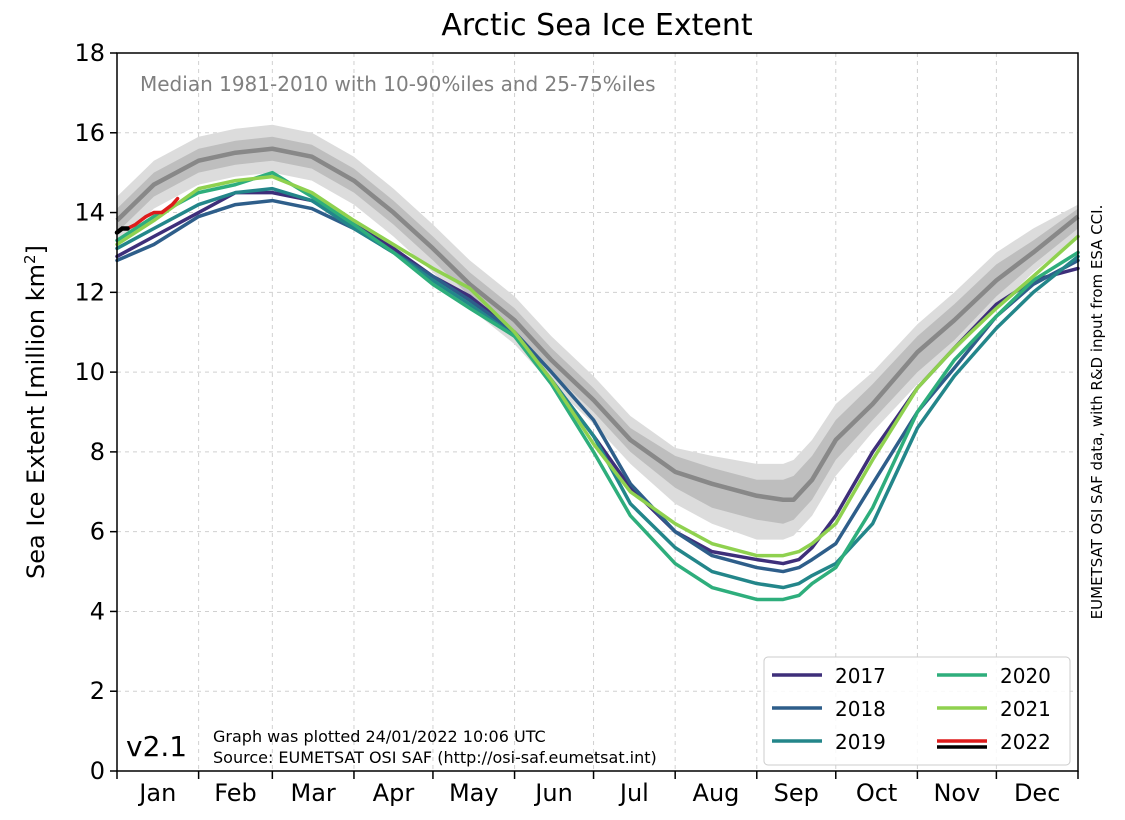  Describe the element at coordinates (97, 771) in the screenshot. I see `y-tick-label: 0` at that location.